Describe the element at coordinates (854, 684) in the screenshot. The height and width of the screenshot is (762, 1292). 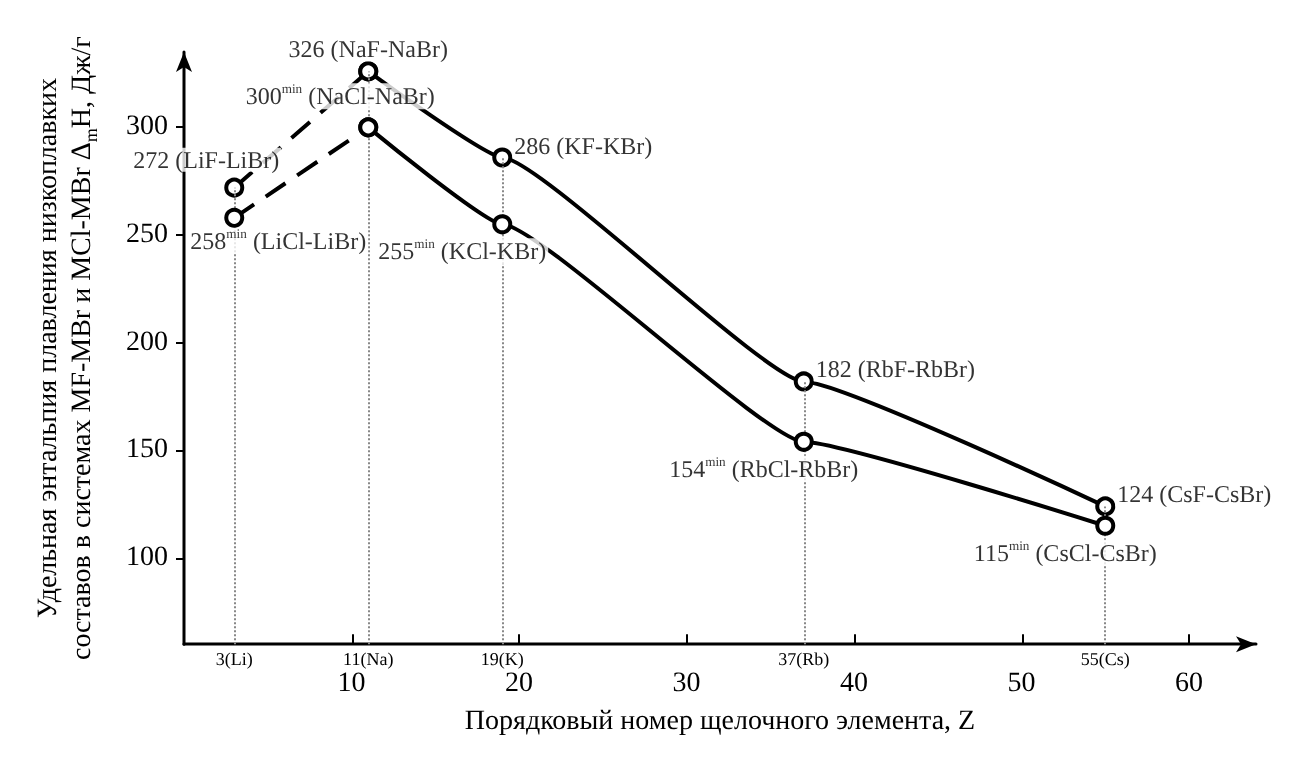
I see `x-tick-label: 40` at that location.